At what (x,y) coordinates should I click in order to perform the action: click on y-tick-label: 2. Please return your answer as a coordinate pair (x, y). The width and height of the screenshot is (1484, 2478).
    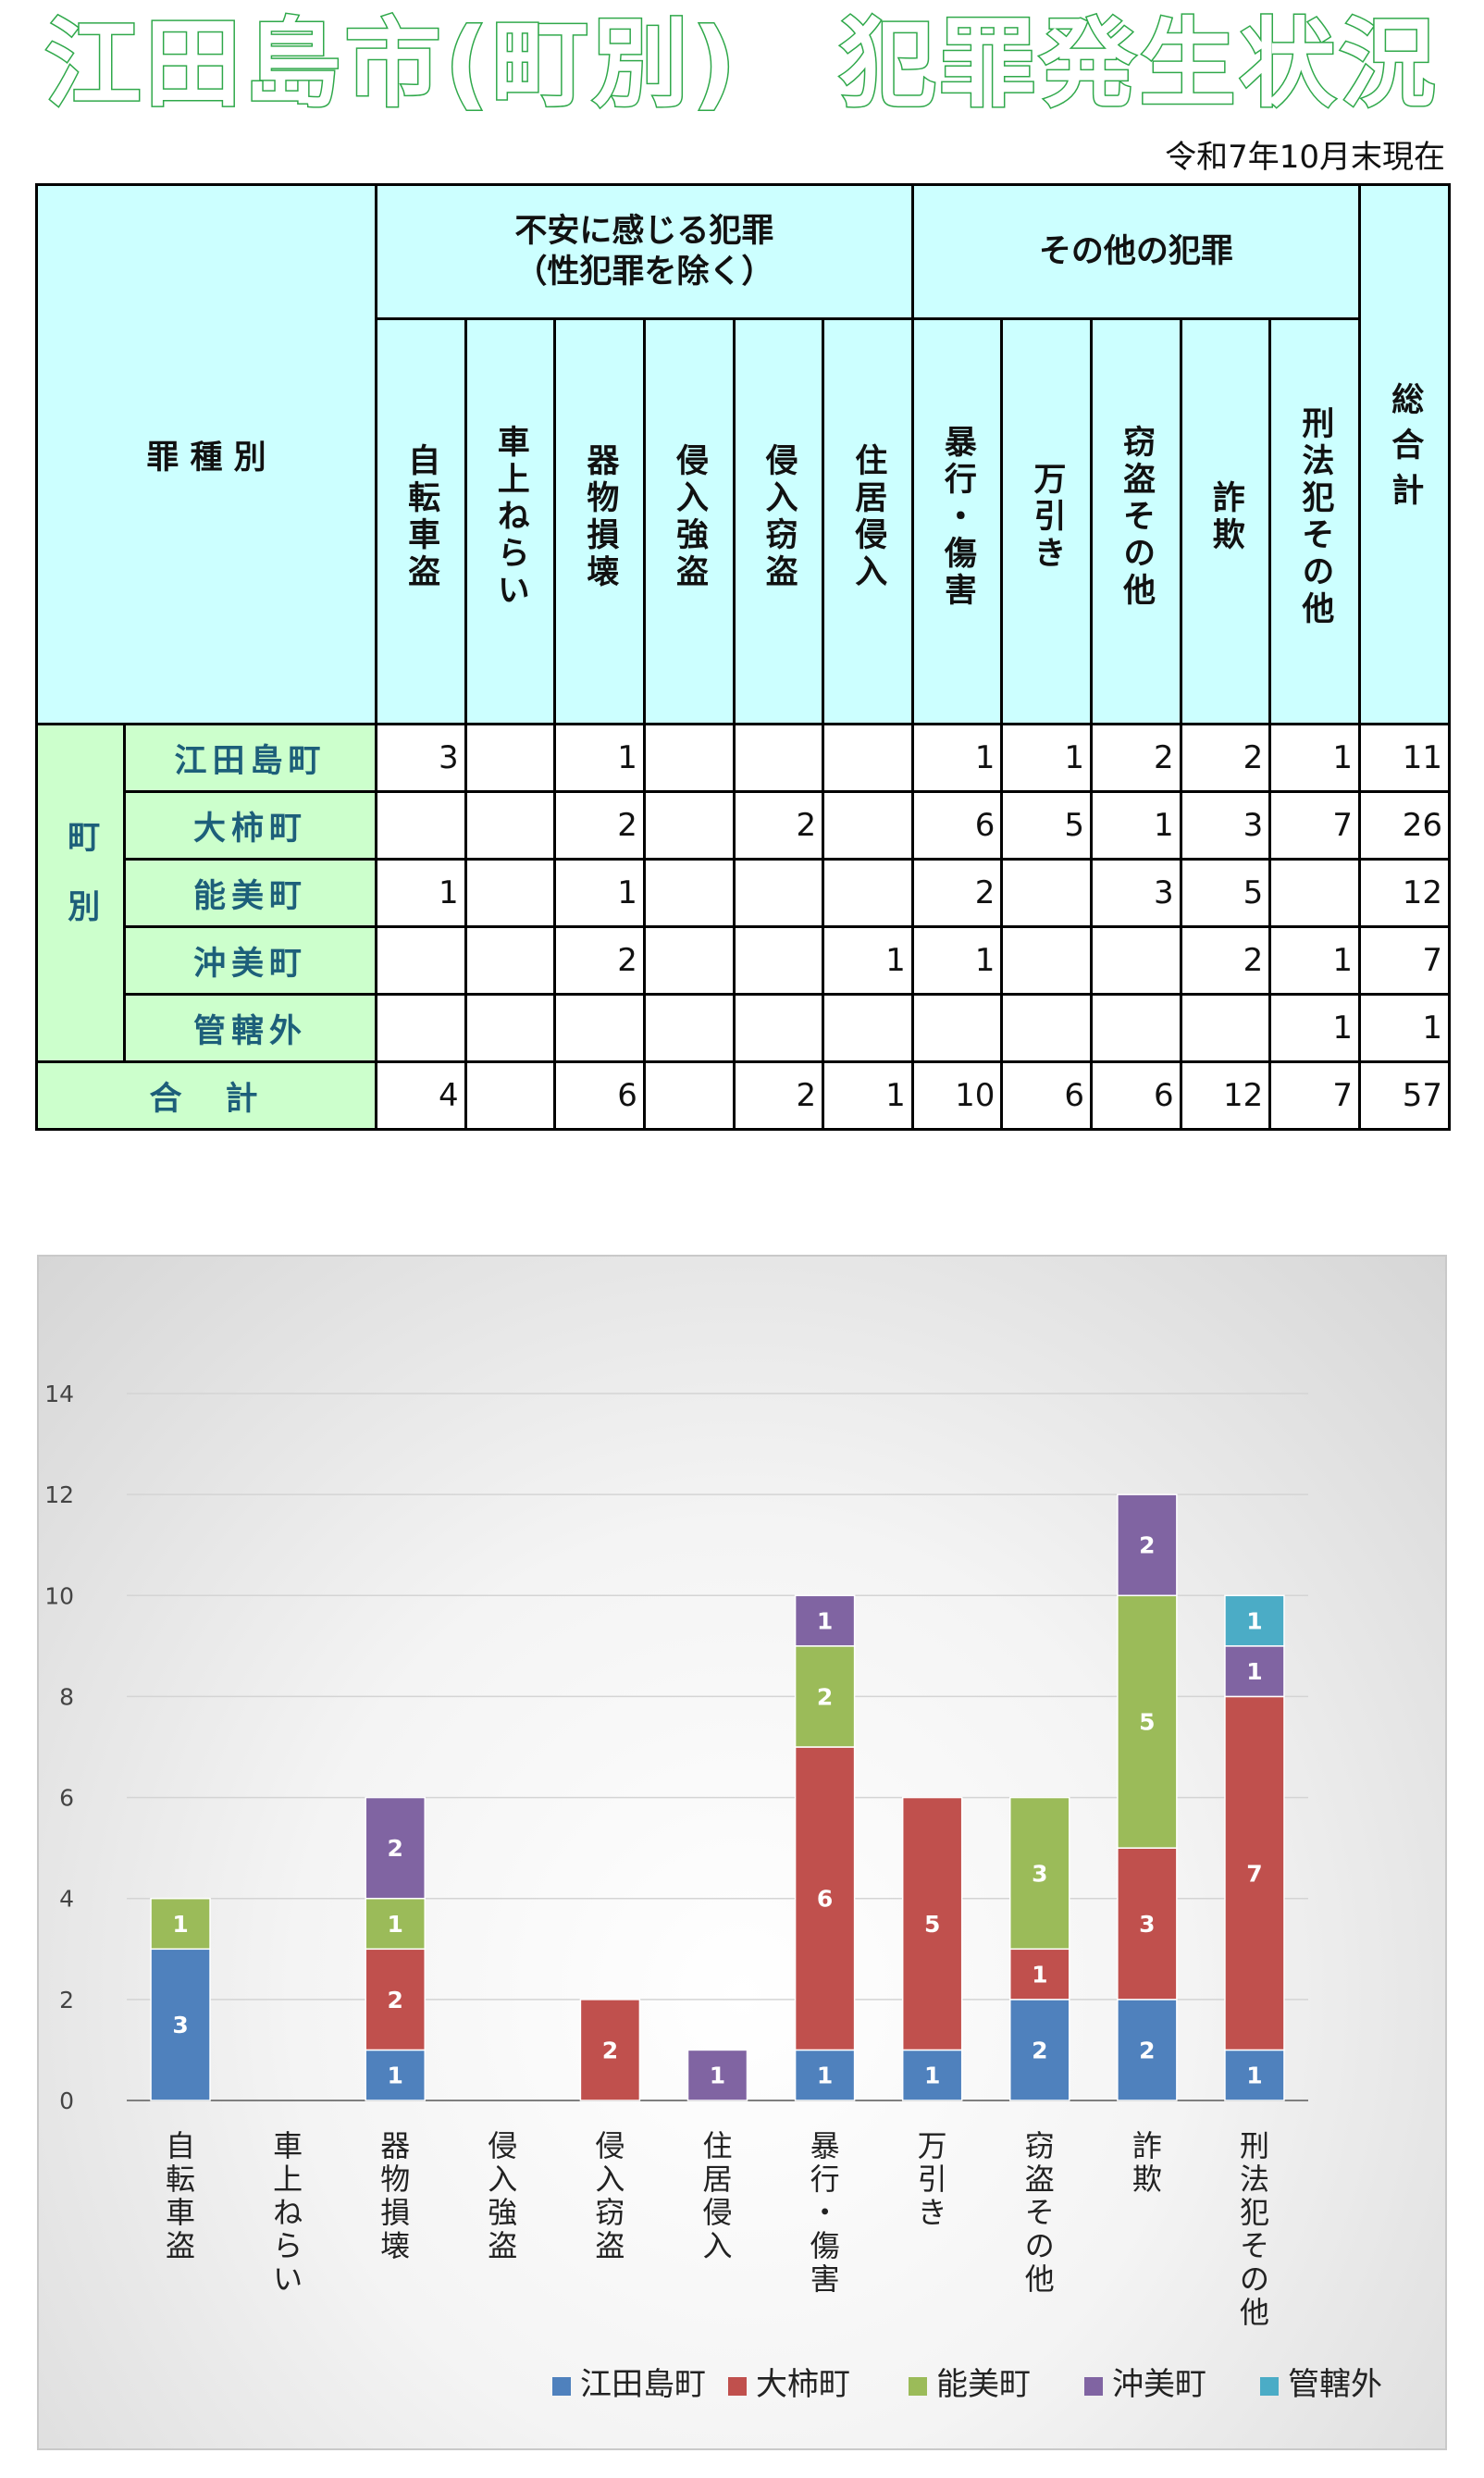
    Looking at the image, I should click on (66, 2000).